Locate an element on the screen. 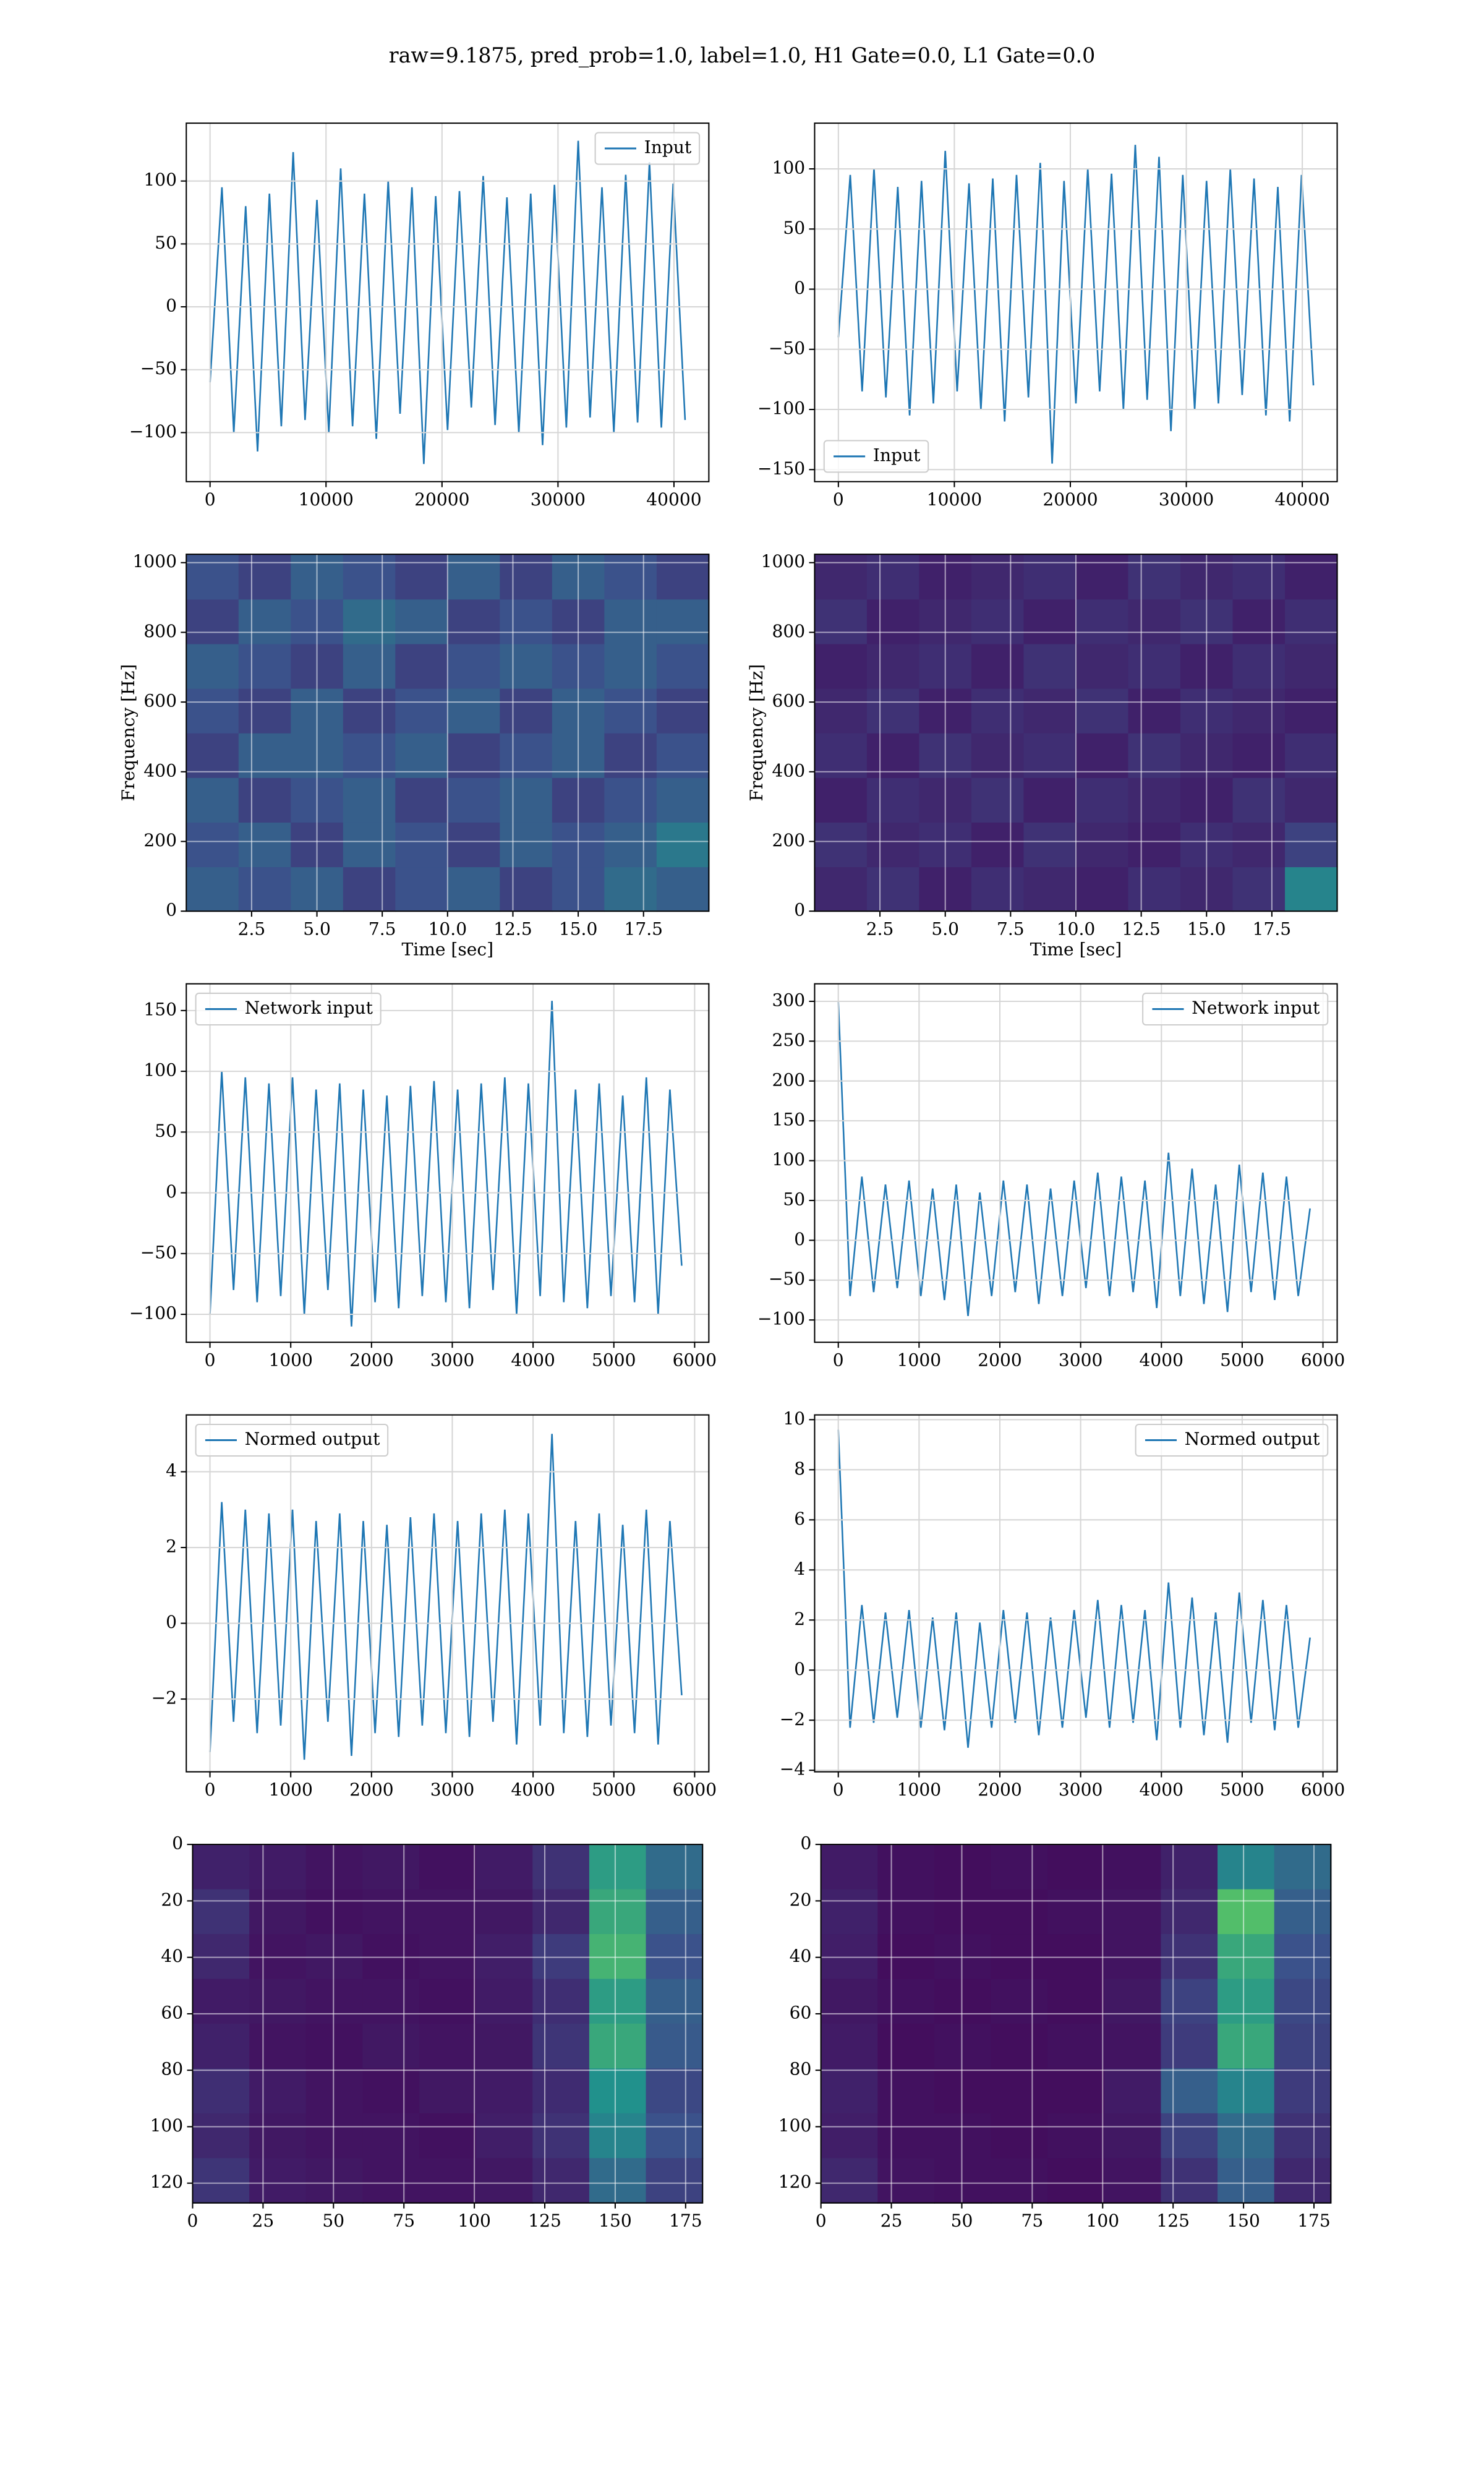  y-tick-label: −50 is located at coordinates (787, 1279).